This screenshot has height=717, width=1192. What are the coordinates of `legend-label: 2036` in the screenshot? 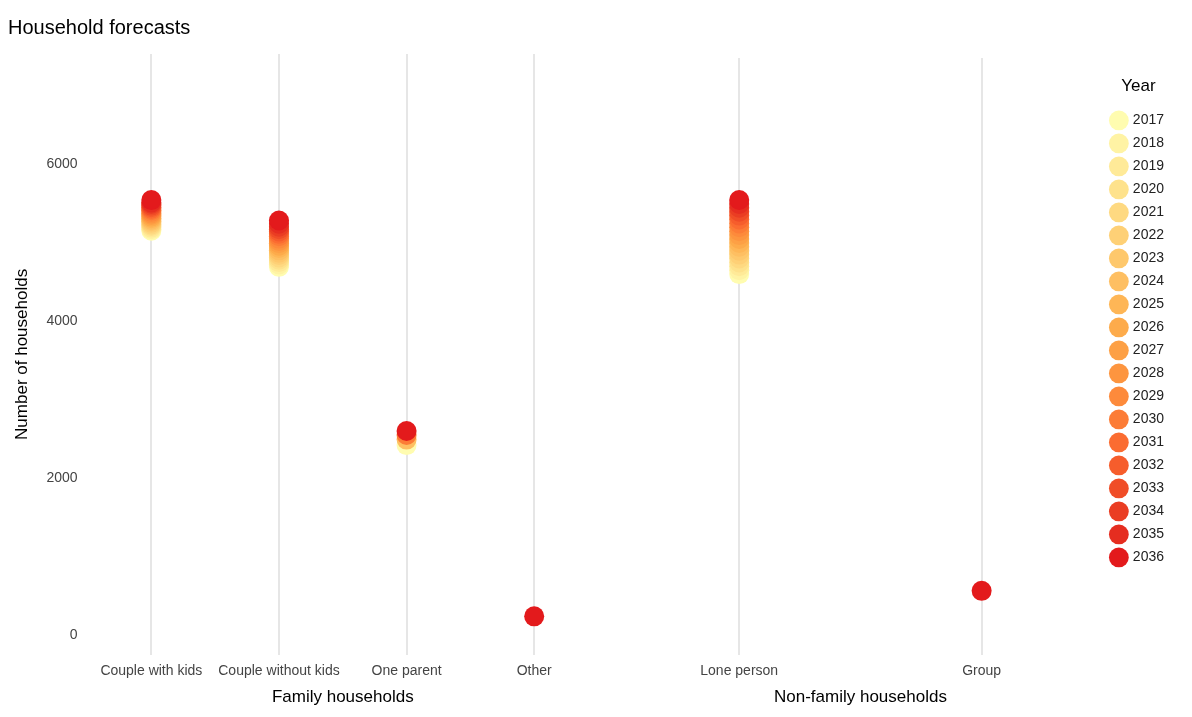 It's located at (1148, 556).